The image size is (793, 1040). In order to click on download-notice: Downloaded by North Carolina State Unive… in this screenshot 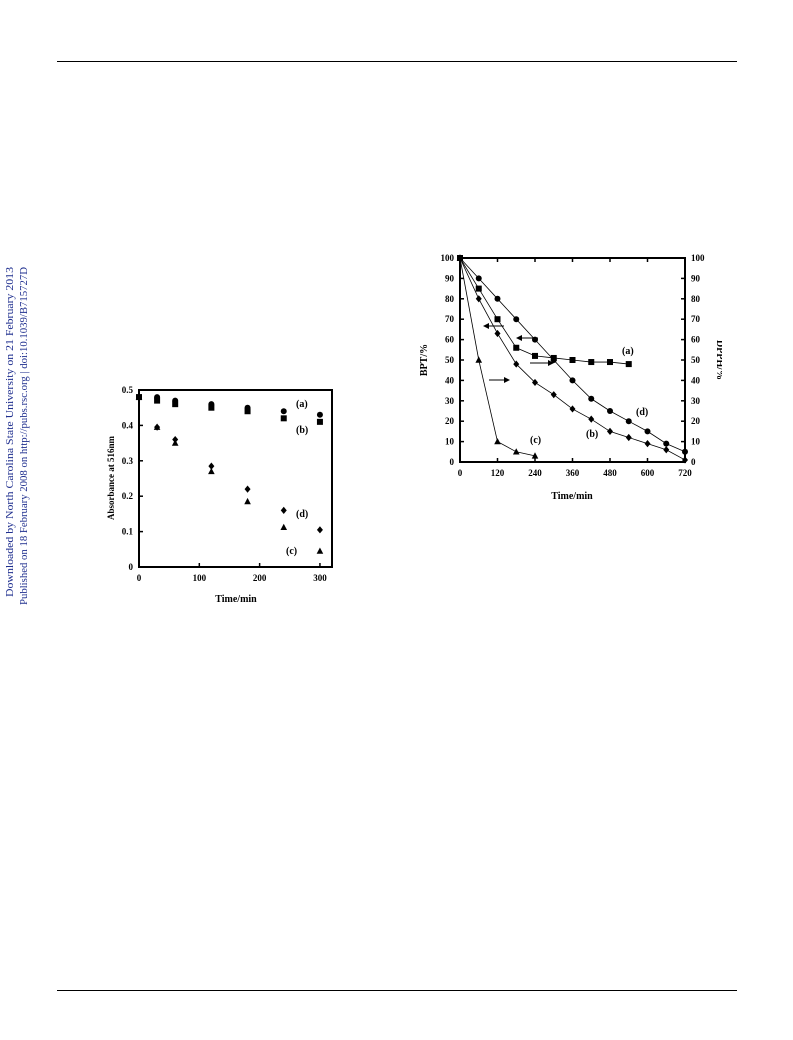, I will do `click(10, 432)`.